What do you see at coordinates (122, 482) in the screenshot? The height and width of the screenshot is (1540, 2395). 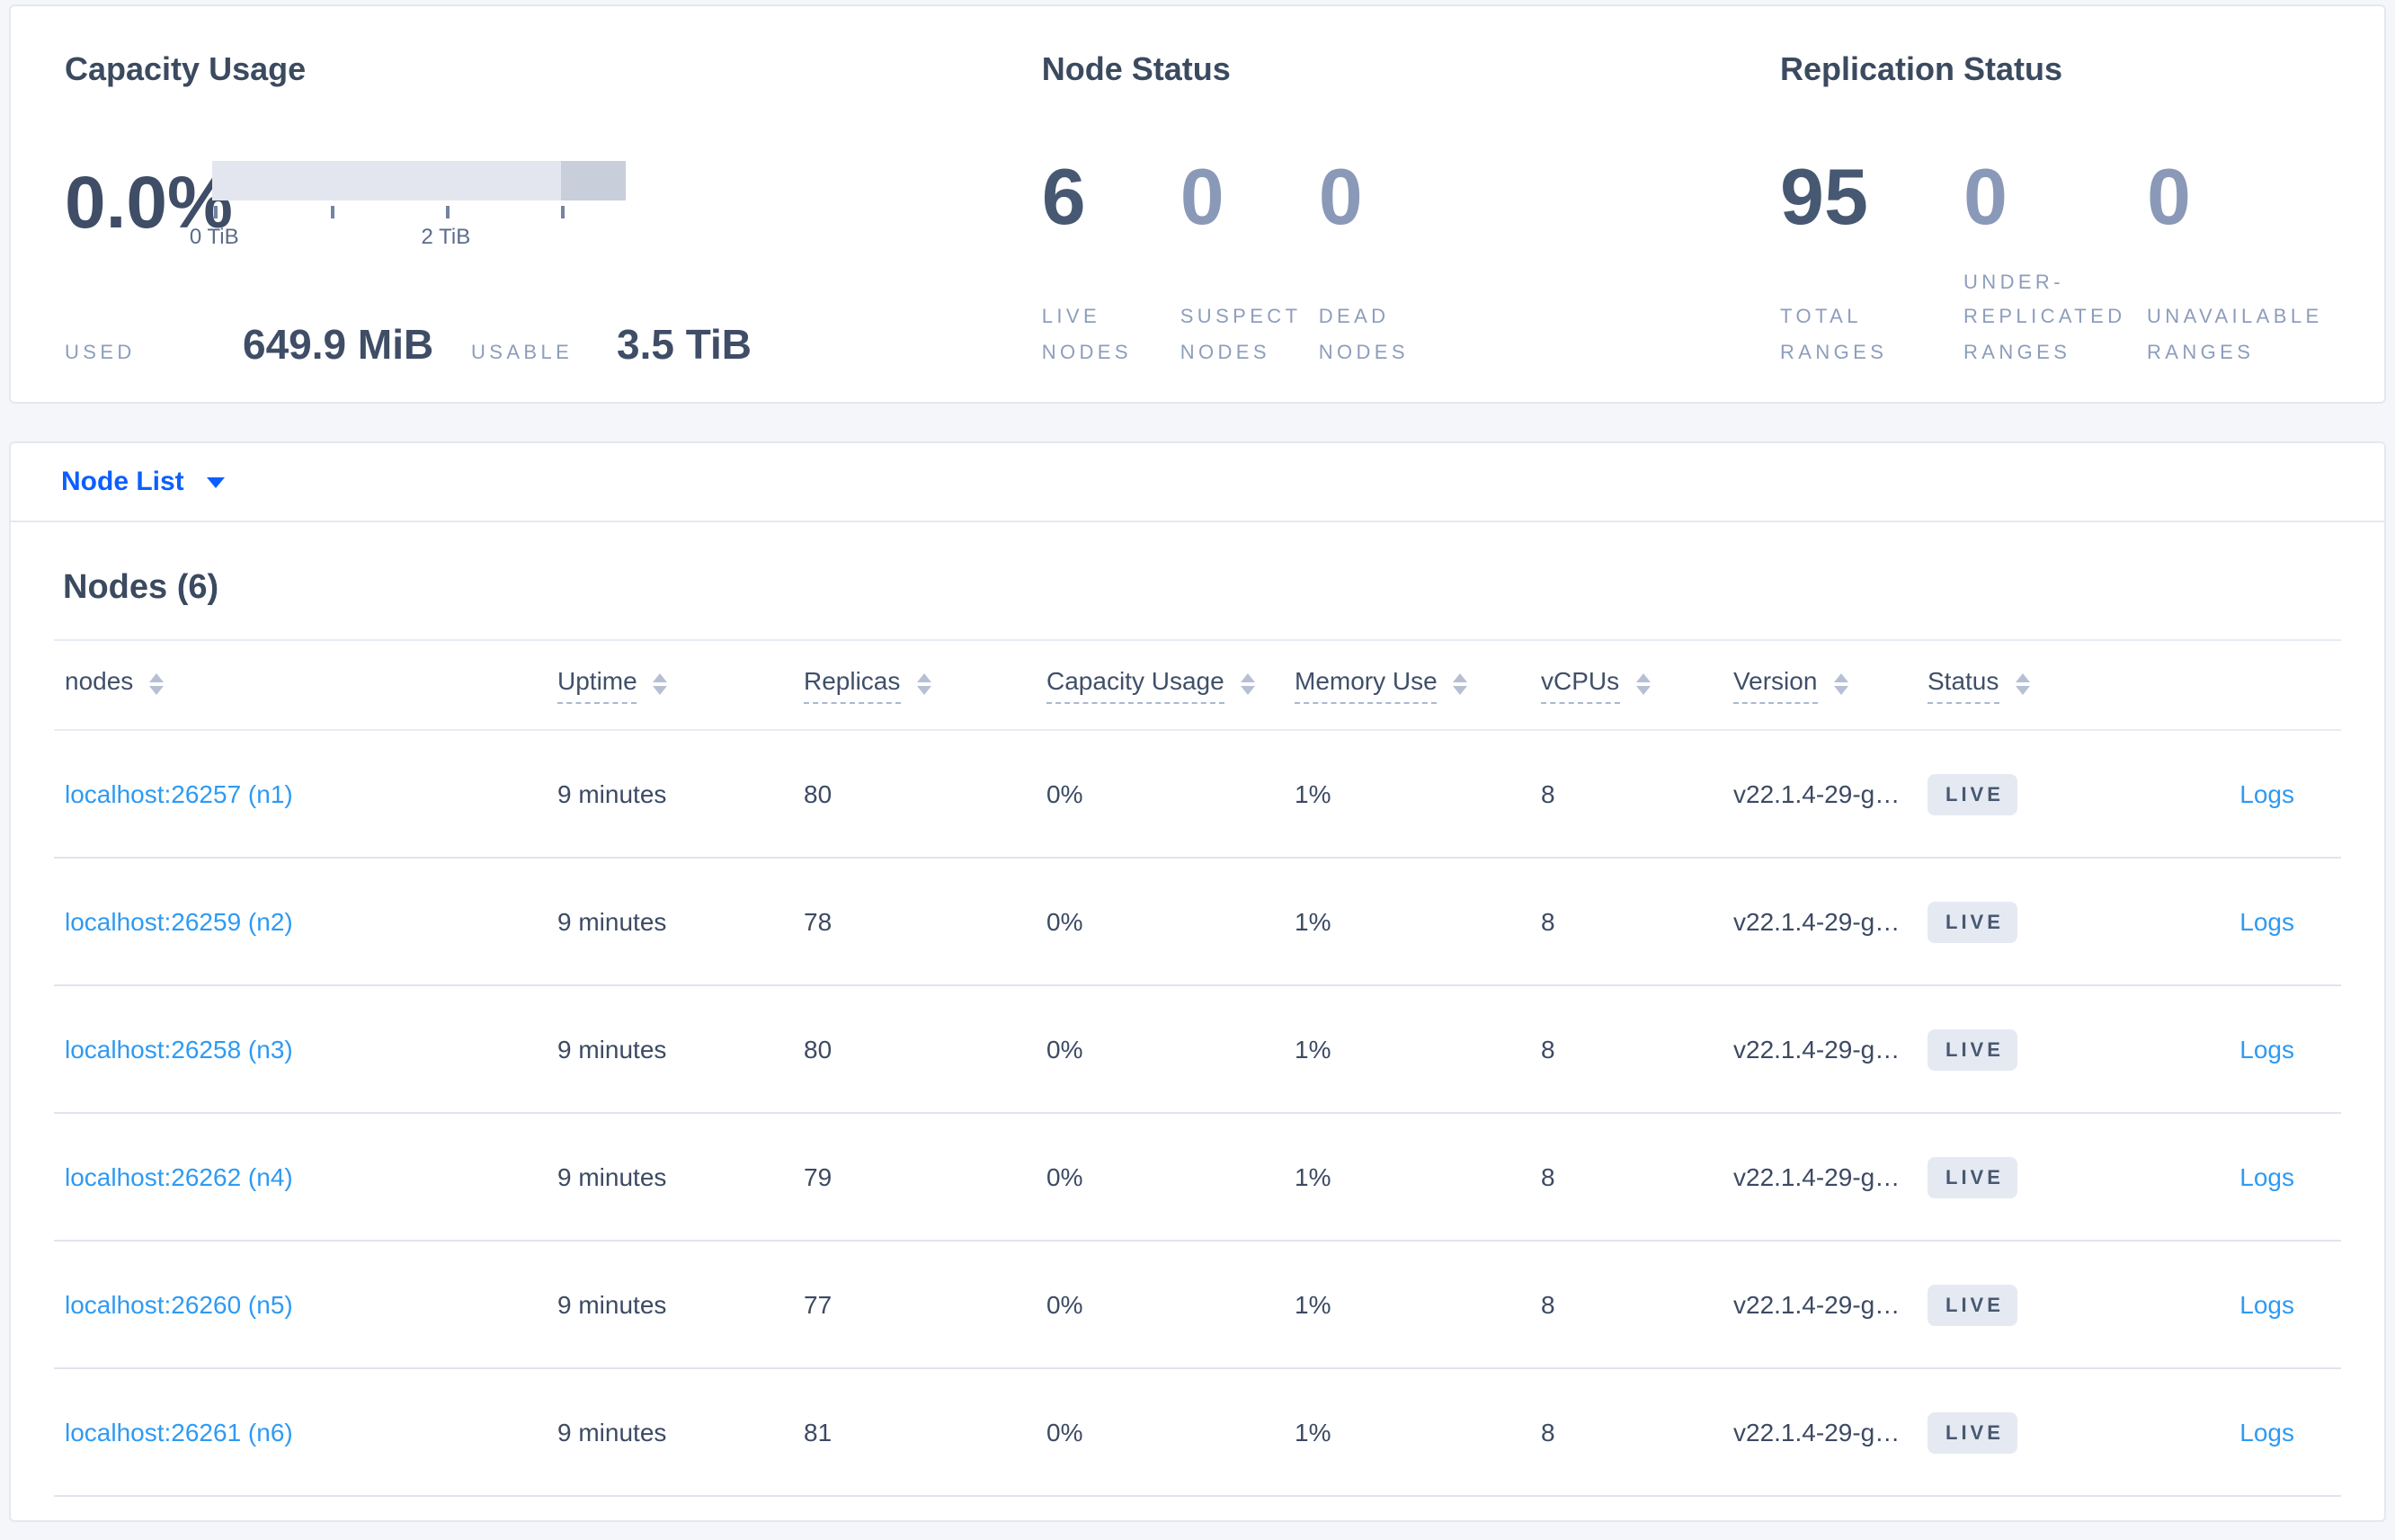 I see `view-selector-label: Node List` at bounding box center [122, 482].